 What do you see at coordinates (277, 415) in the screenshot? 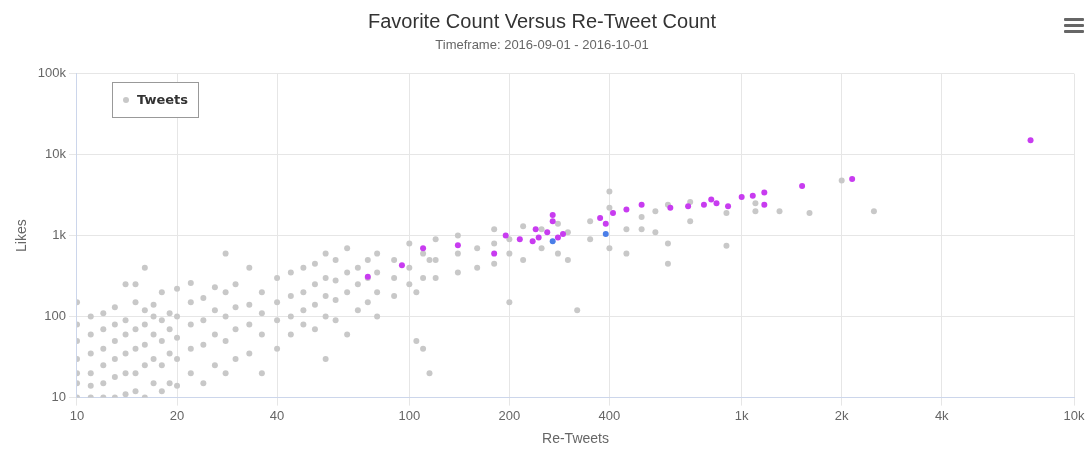
I see `x-tick-label: 40` at bounding box center [277, 415].